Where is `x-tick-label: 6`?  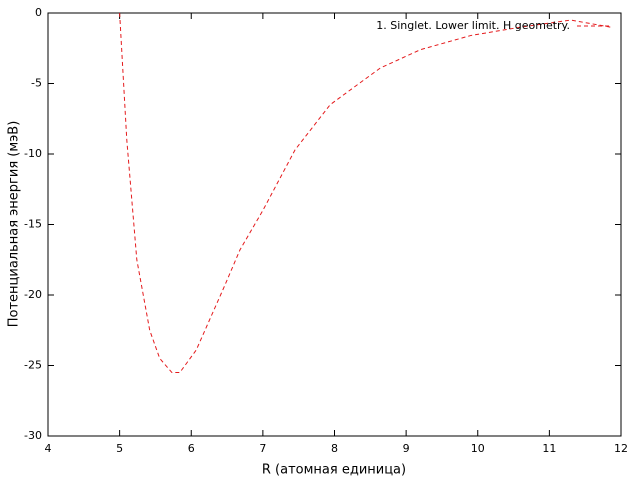 x-tick-label: 6 is located at coordinates (191, 448).